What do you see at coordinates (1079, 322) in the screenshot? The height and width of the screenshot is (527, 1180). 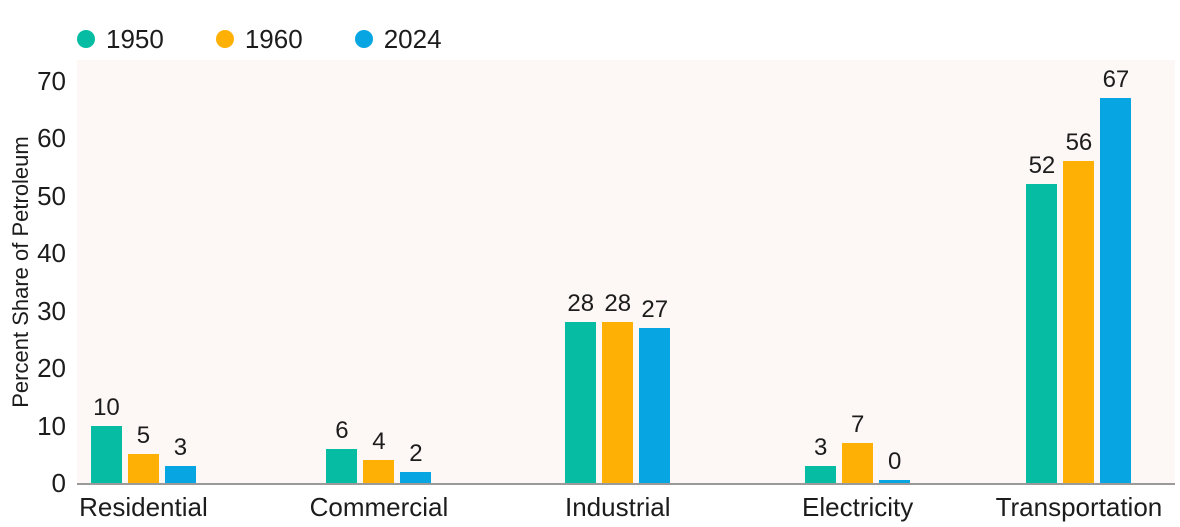 I see `bar-1960-transportation` at bounding box center [1079, 322].